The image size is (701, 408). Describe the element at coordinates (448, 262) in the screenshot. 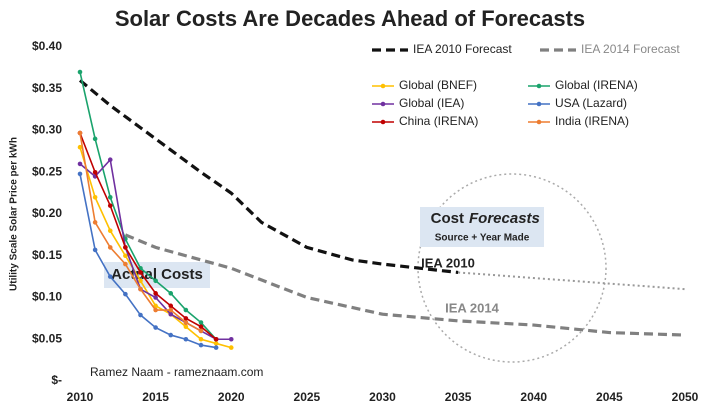

I see `annotation: IEA 2010` at that location.